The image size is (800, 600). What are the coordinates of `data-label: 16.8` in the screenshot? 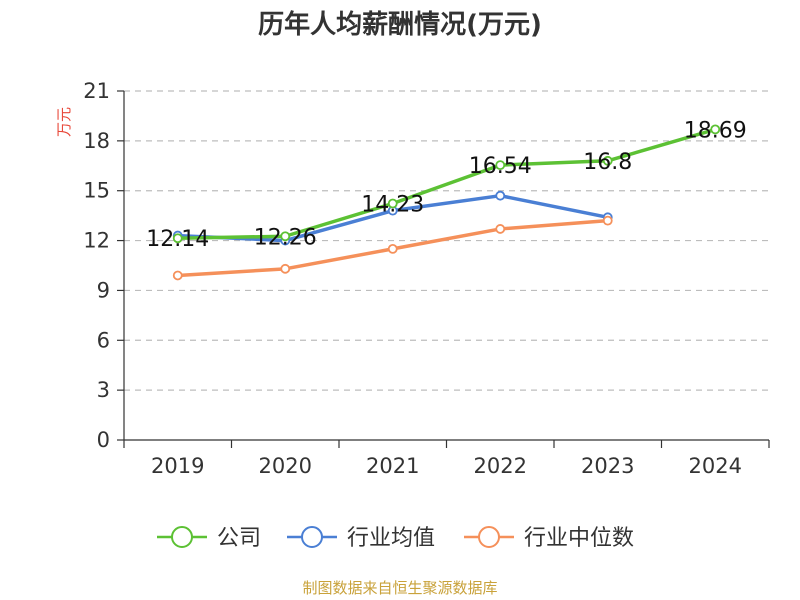 It's located at (607, 162).